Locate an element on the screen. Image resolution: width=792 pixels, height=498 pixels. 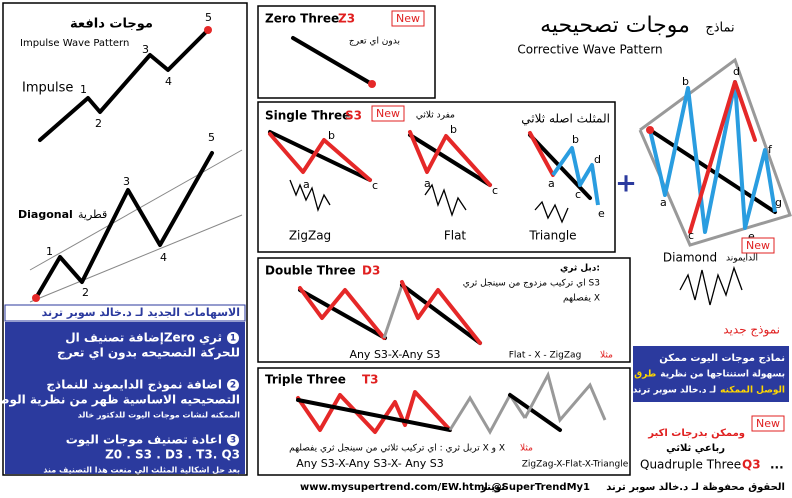
item-line: للحركة التصحيحه بدون اي تعرج is located at coordinates (148, 353).